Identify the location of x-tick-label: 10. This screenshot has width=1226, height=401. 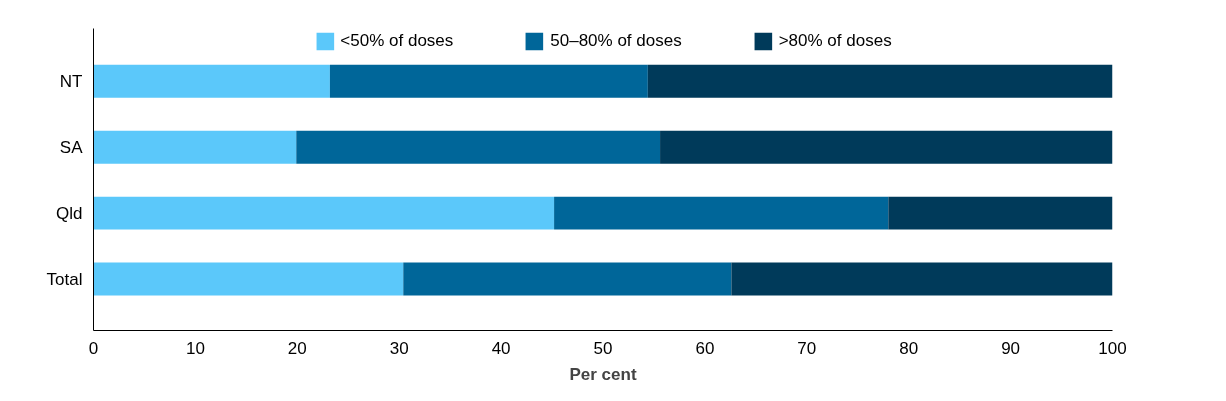
(195, 348).